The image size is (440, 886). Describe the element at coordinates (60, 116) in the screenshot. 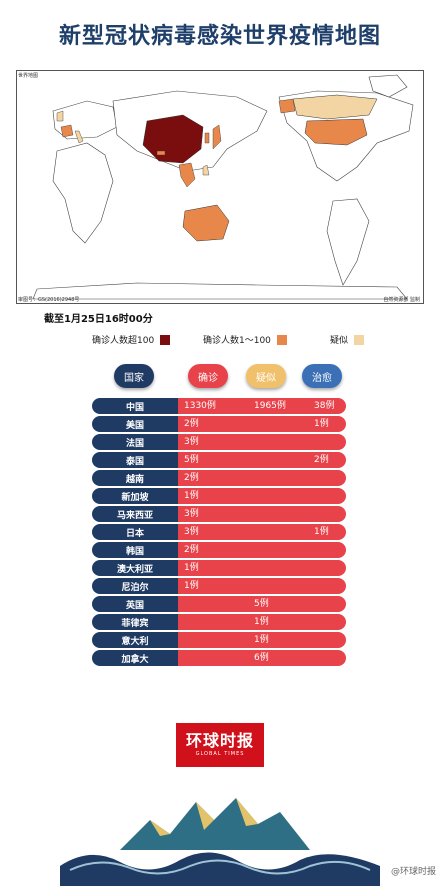

I see `uk-shape` at that location.